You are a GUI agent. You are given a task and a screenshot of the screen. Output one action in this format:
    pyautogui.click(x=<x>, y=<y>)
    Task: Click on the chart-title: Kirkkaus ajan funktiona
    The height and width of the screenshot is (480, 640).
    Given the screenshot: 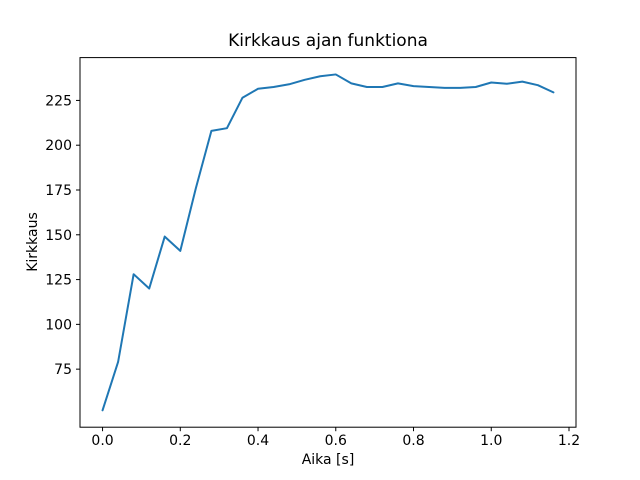 What is the action you would take?
    pyautogui.click(x=328, y=41)
    